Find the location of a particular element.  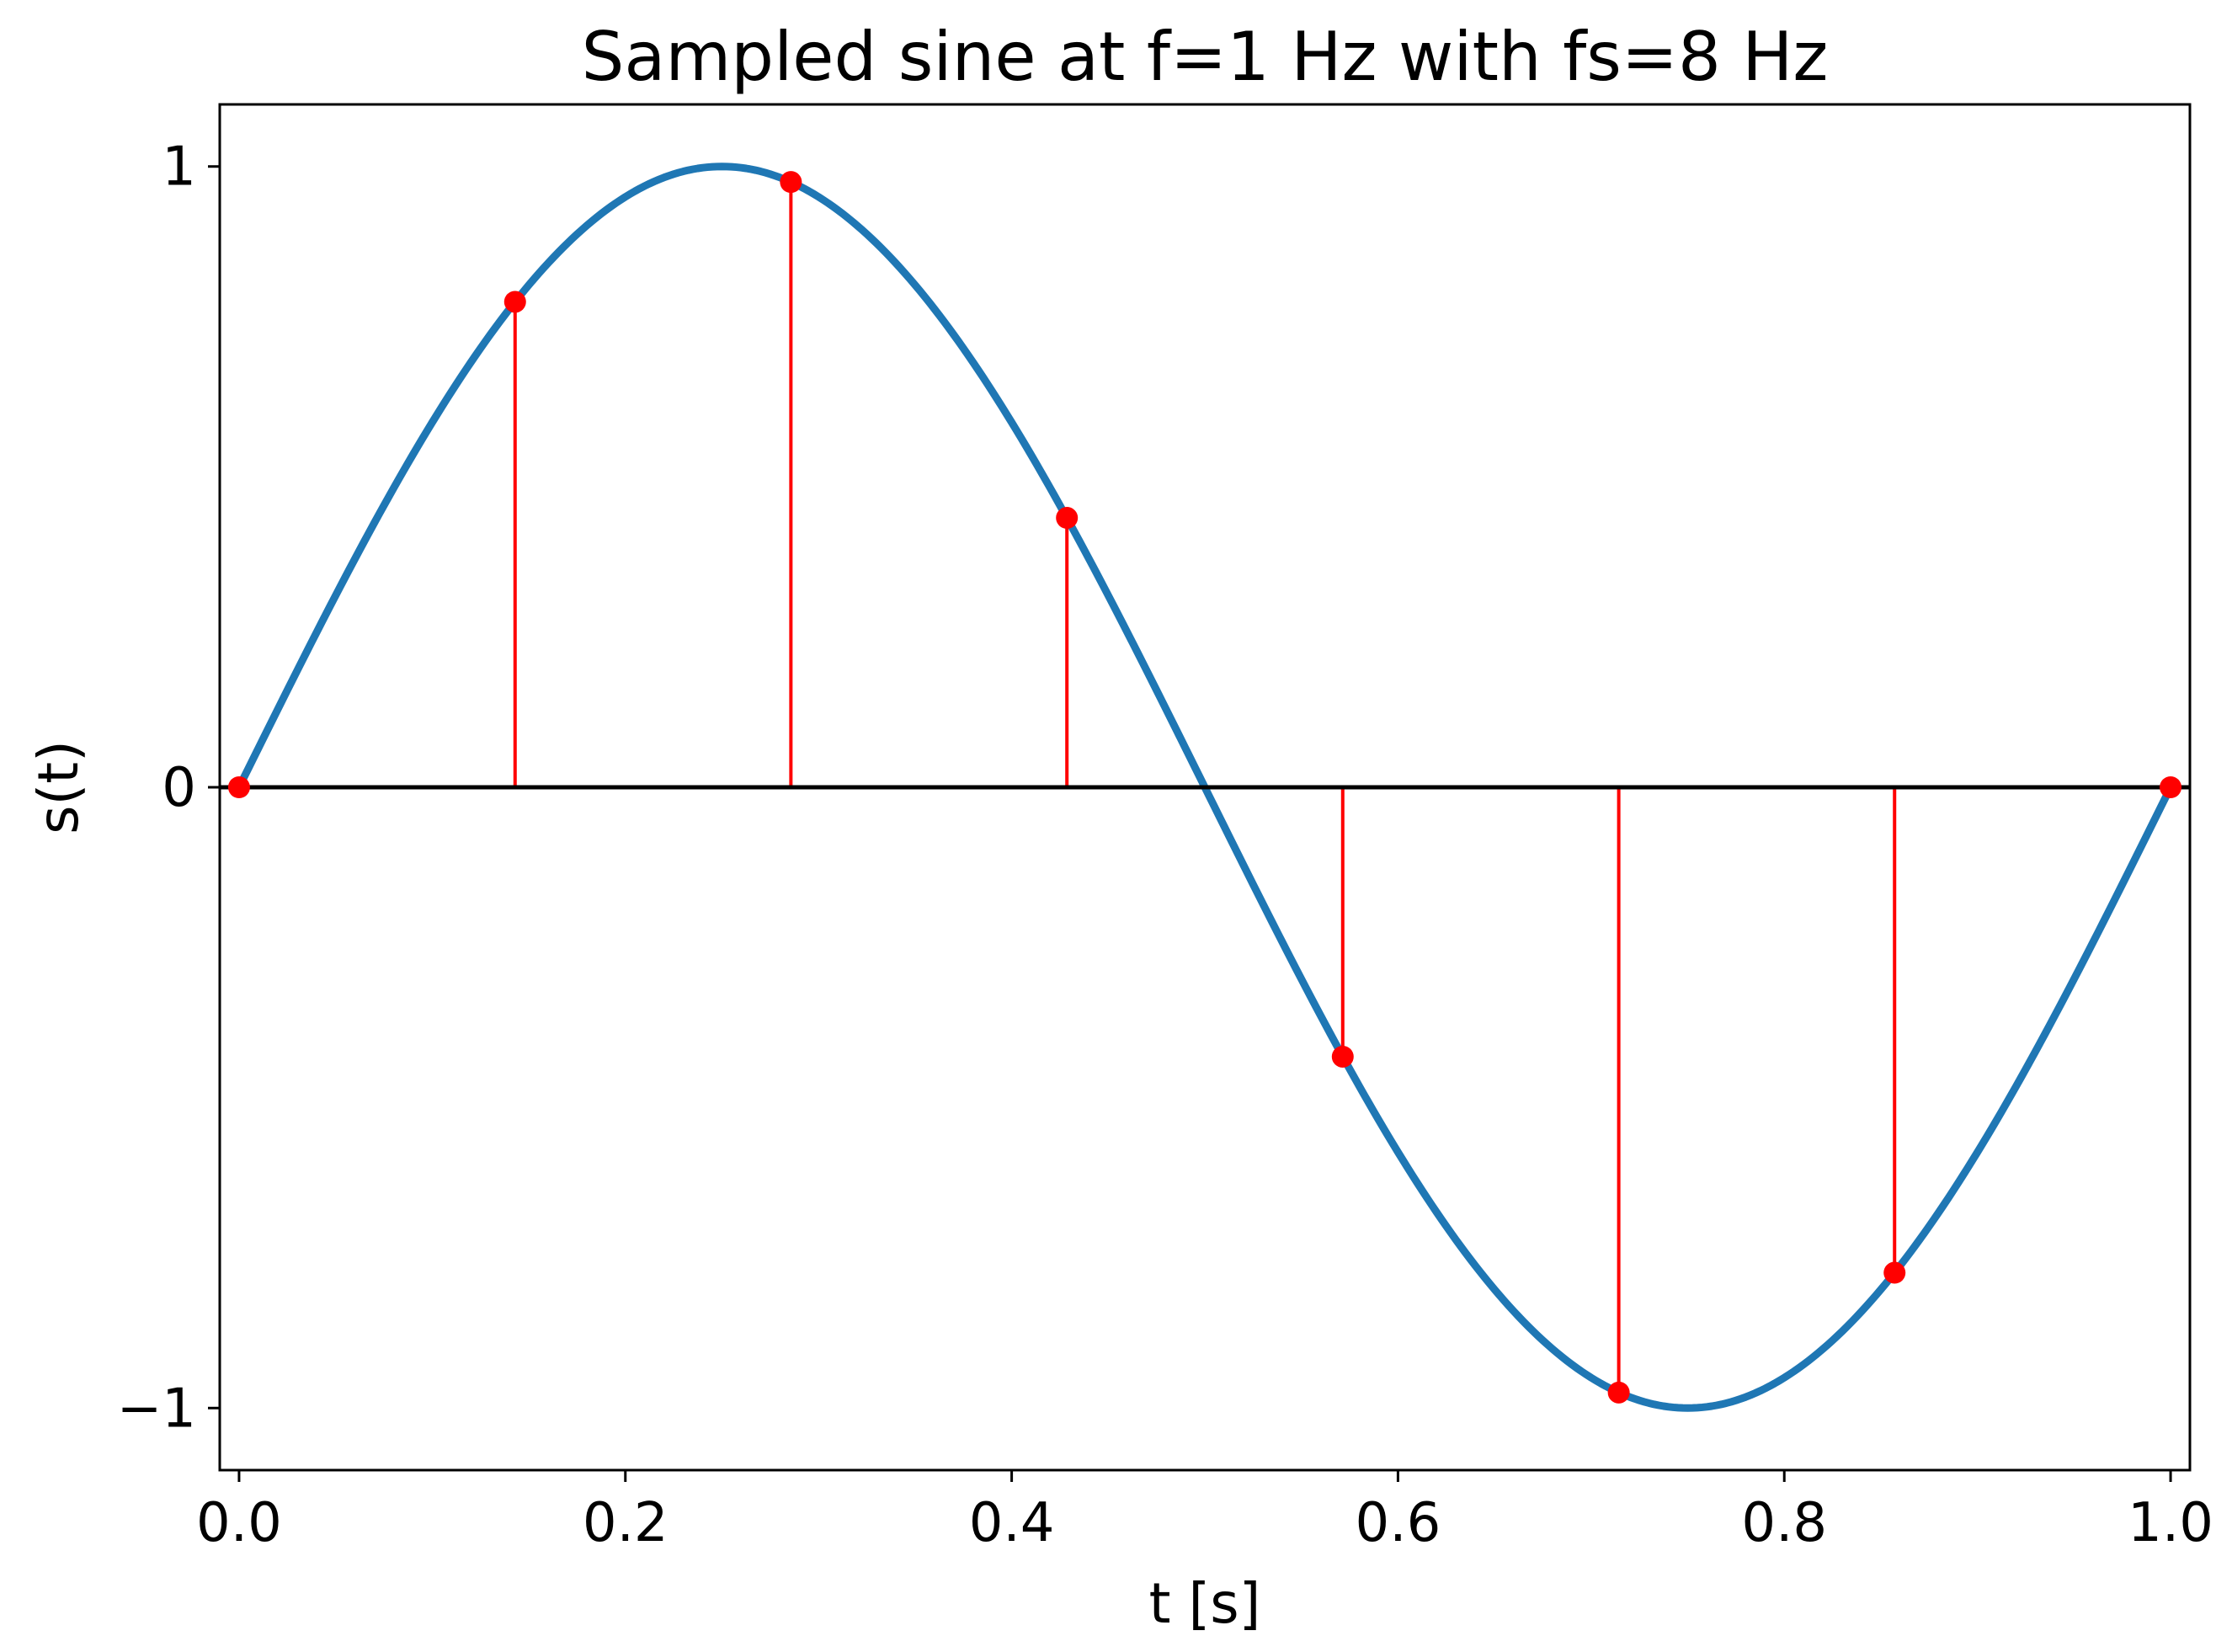

x-tick-label: 0.2 is located at coordinates (626, 1523).